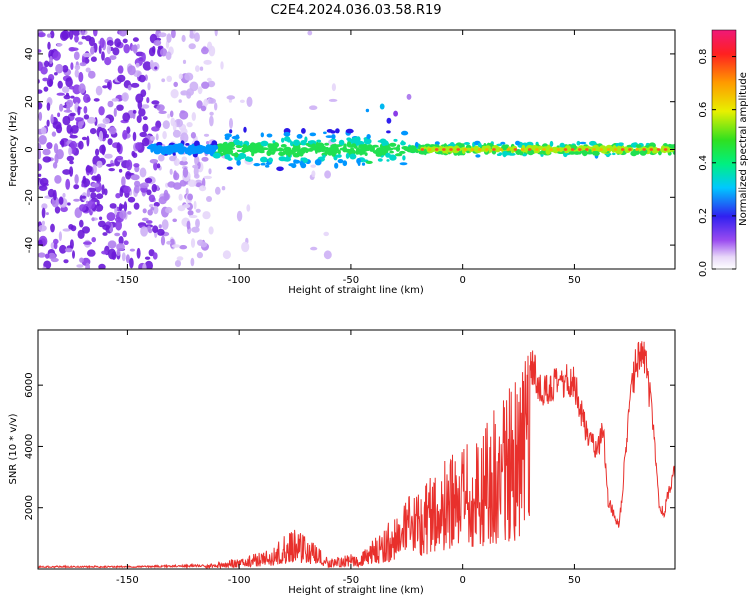 This screenshot has width=750, height=600. What do you see at coordinates (351, 280) in the screenshot?
I see `spectrogram-xtick-label: -50` at bounding box center [351, 280].